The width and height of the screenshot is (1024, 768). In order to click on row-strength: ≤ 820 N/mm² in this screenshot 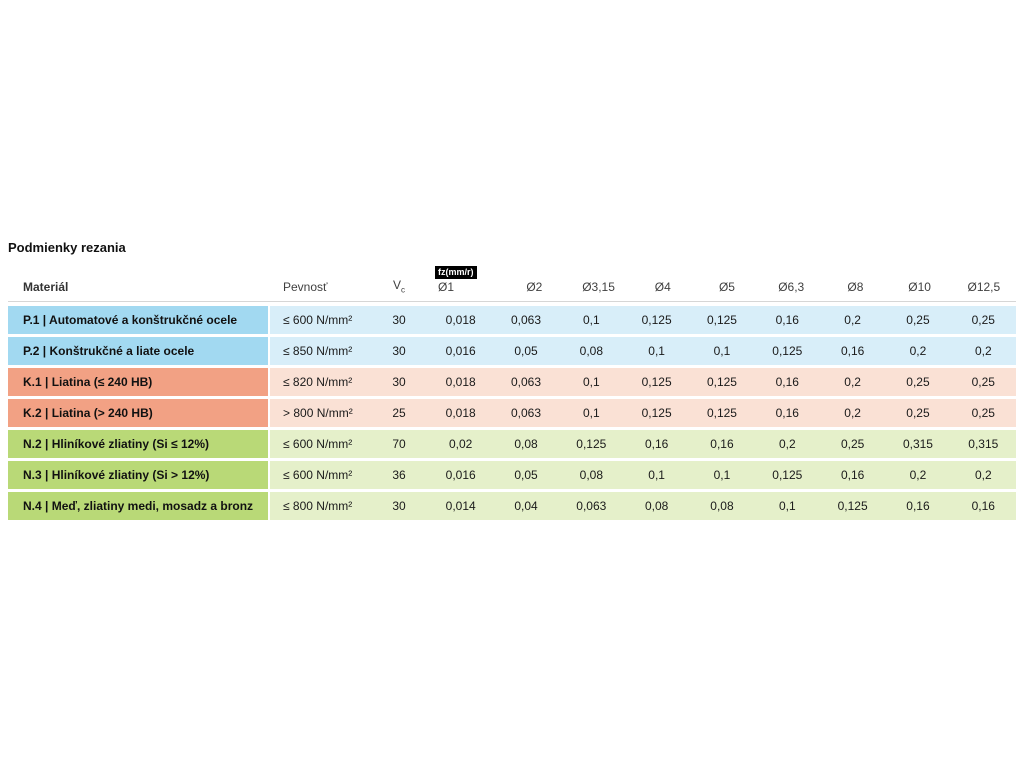, I will do `click(320, 382)`.